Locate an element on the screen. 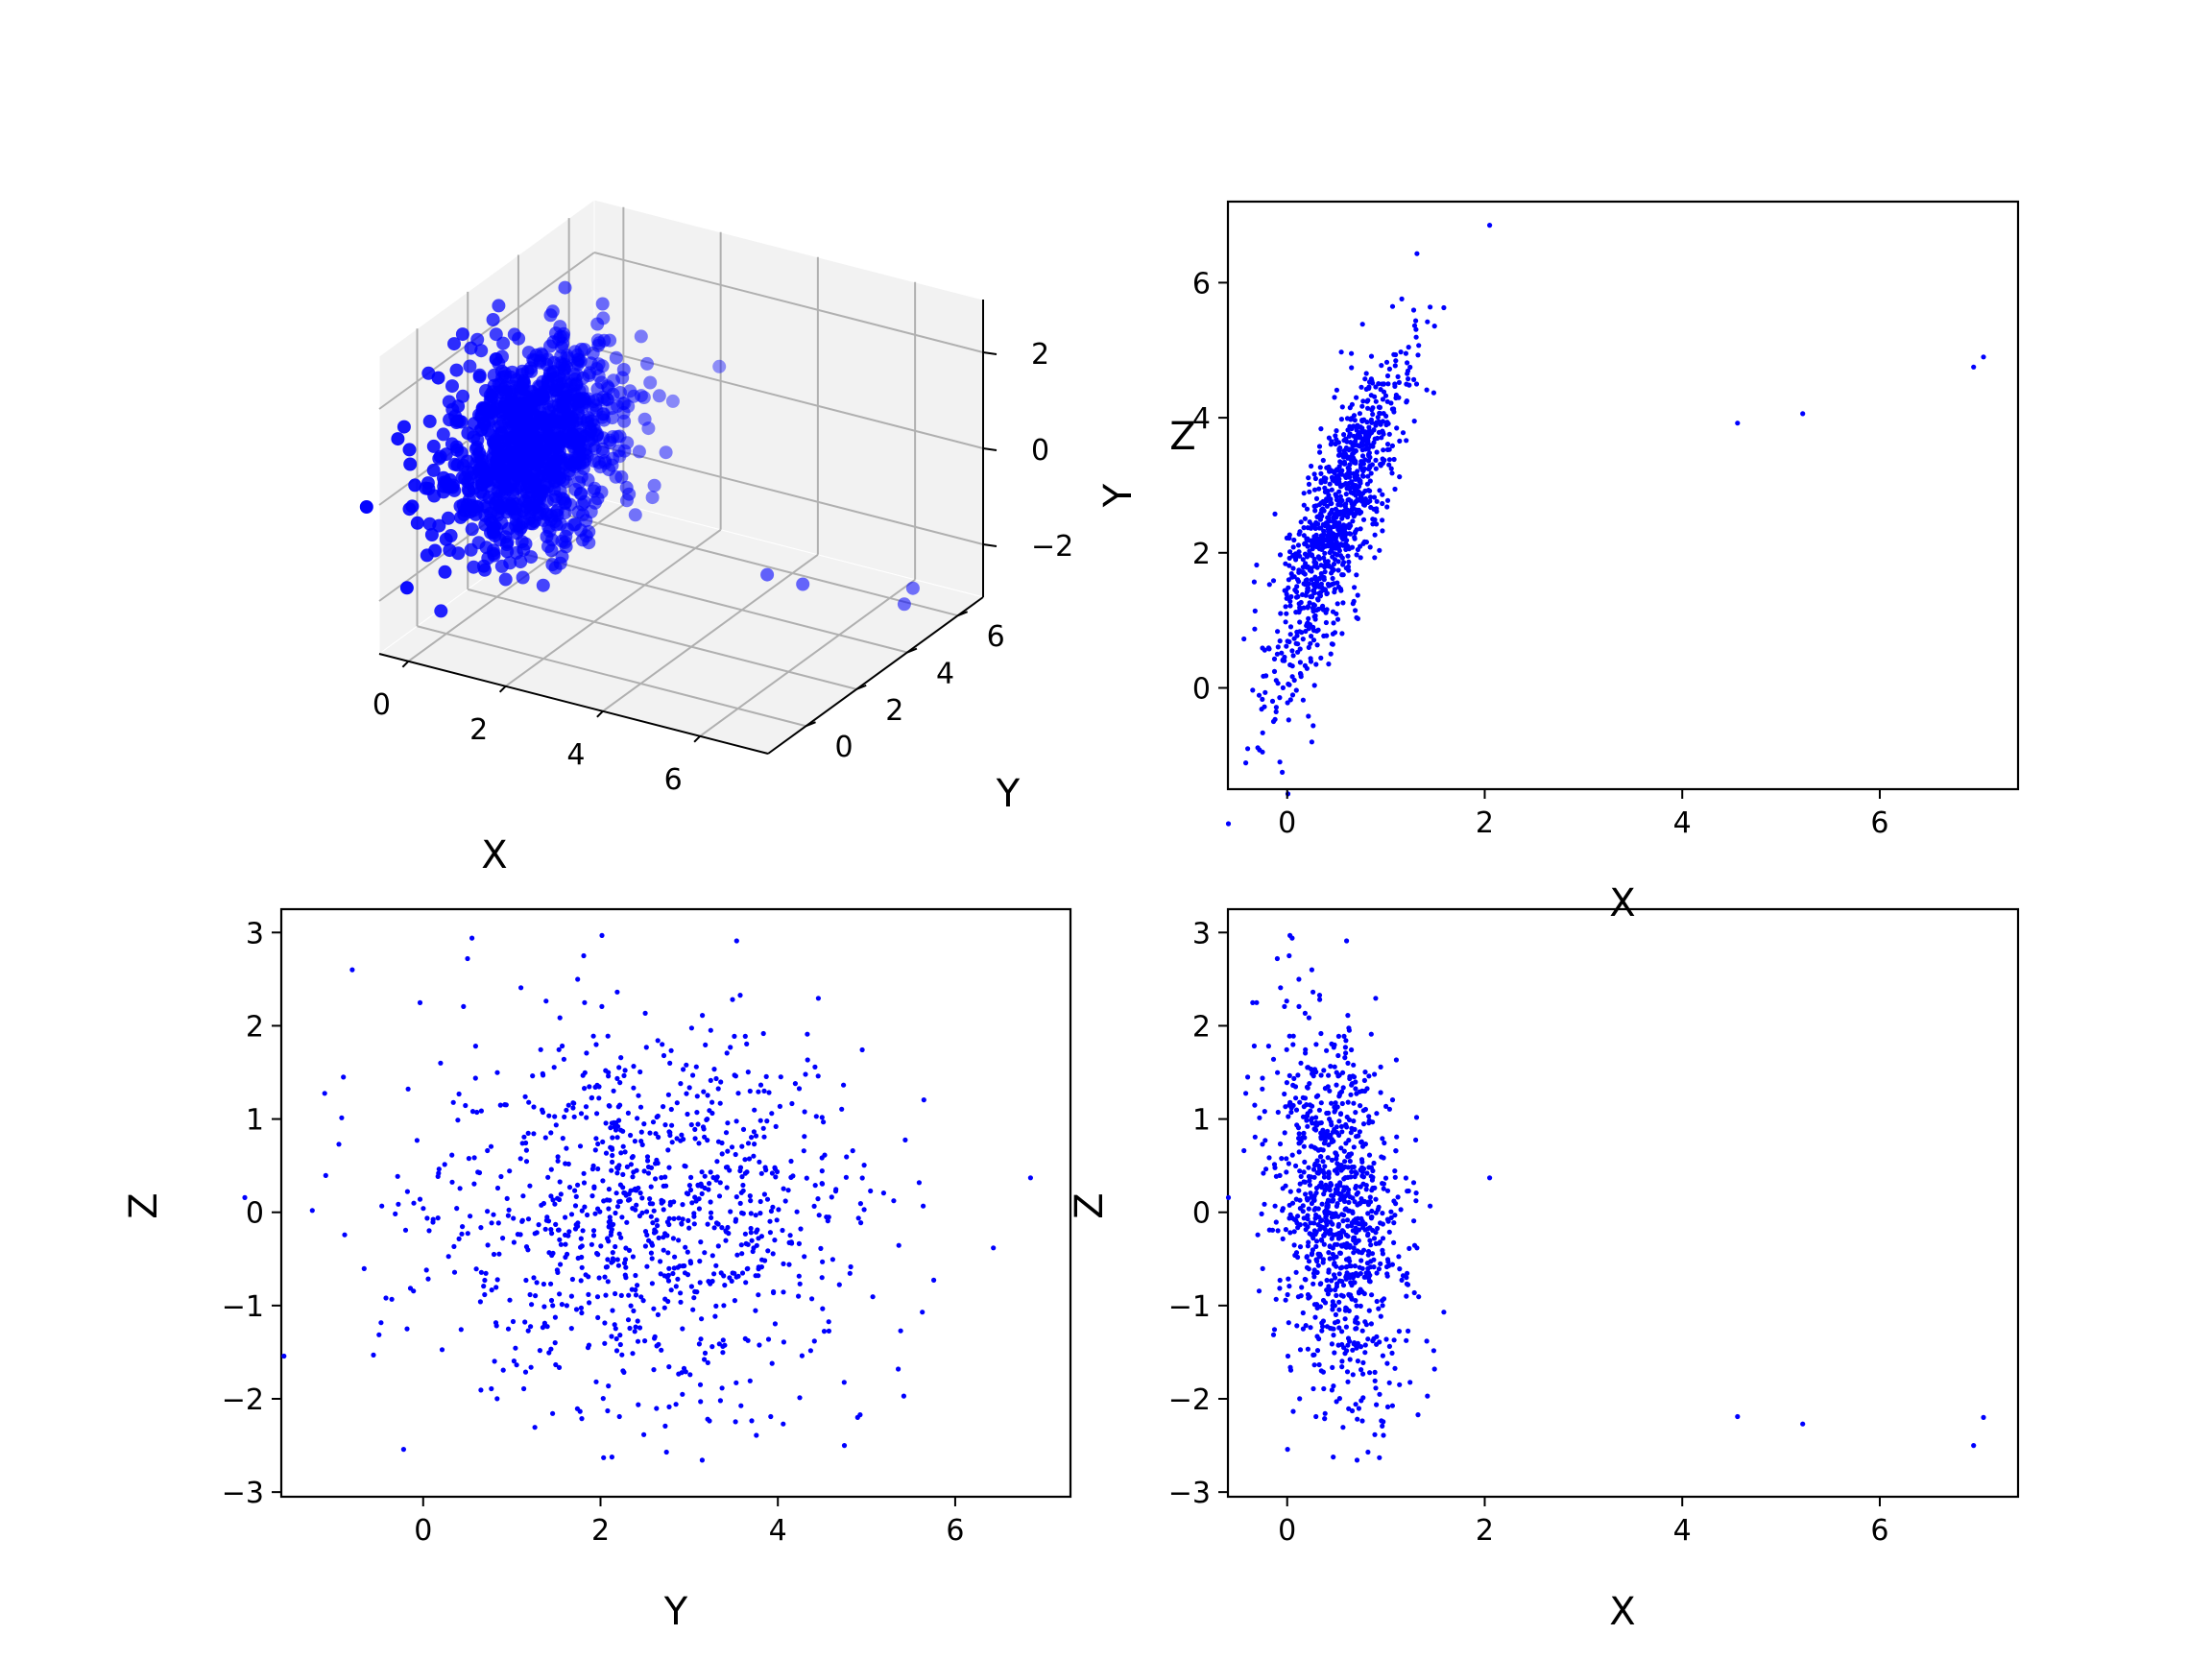 This screenshot has width=2212, height=1659. y-tick-label: 2 is located at coordinates (1201, 1027).